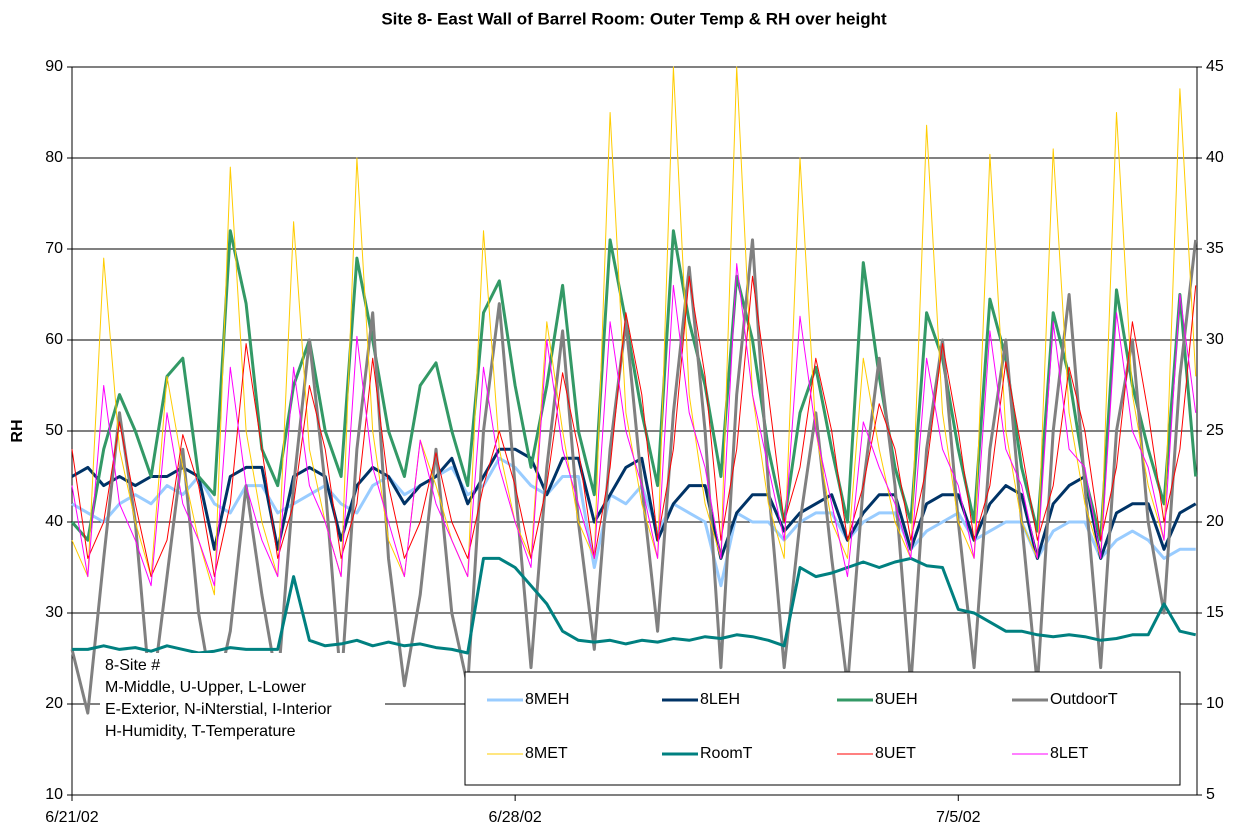  What do you see at coordinates (17, 430) in the screenshot?
I see `y-axis-label: RH` at bounding box center [17, 430].